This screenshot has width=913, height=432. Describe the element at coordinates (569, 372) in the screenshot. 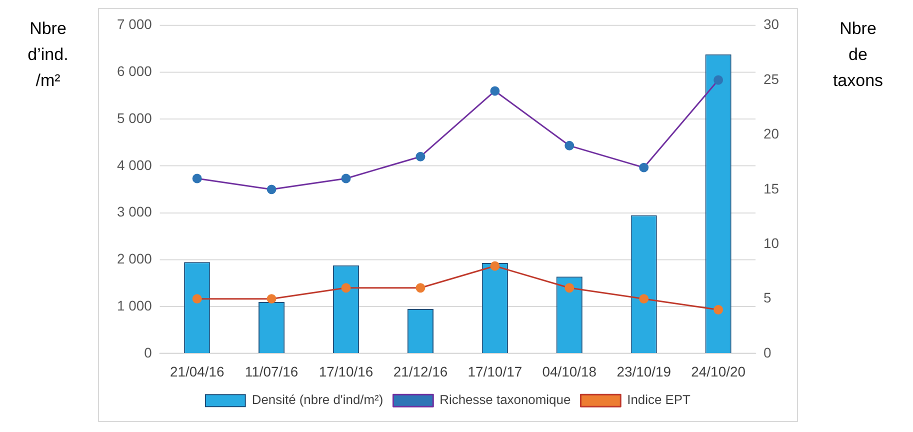

I see `x-tick-label: 04/10/18` at that location.